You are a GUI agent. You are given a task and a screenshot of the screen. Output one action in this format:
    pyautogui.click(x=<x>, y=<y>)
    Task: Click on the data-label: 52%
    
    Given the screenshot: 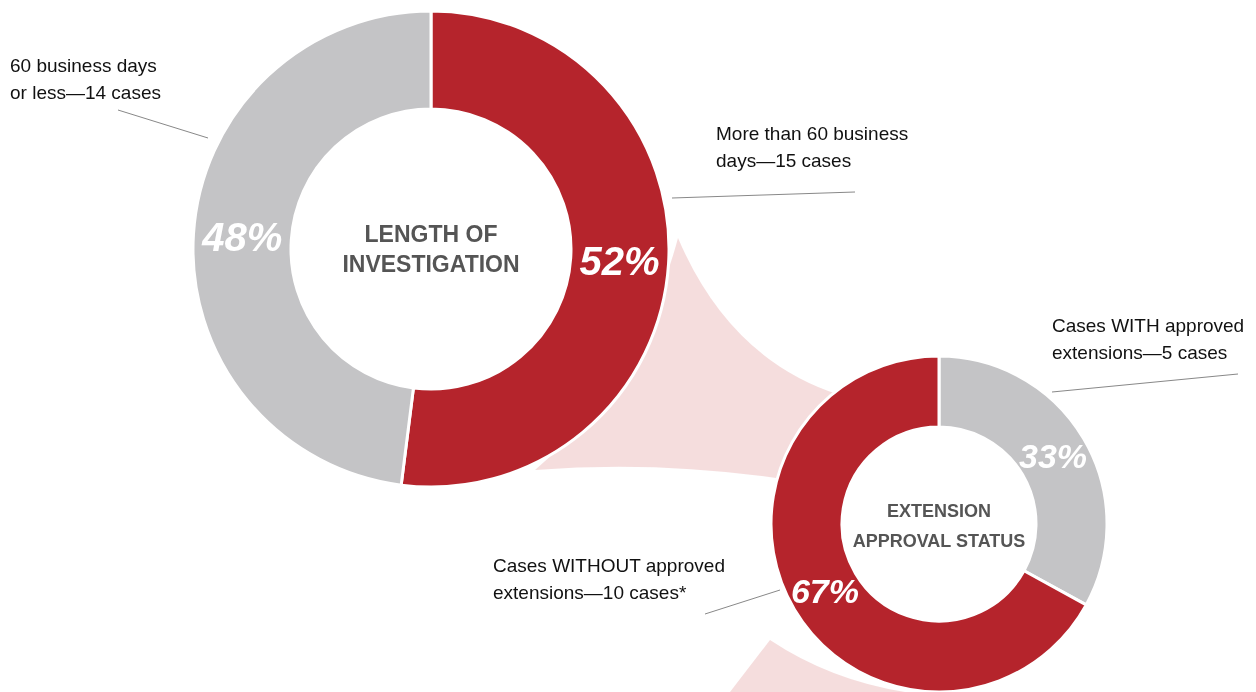 What is the action you would take?
    pyautogui.click(x=619, y=260)
    